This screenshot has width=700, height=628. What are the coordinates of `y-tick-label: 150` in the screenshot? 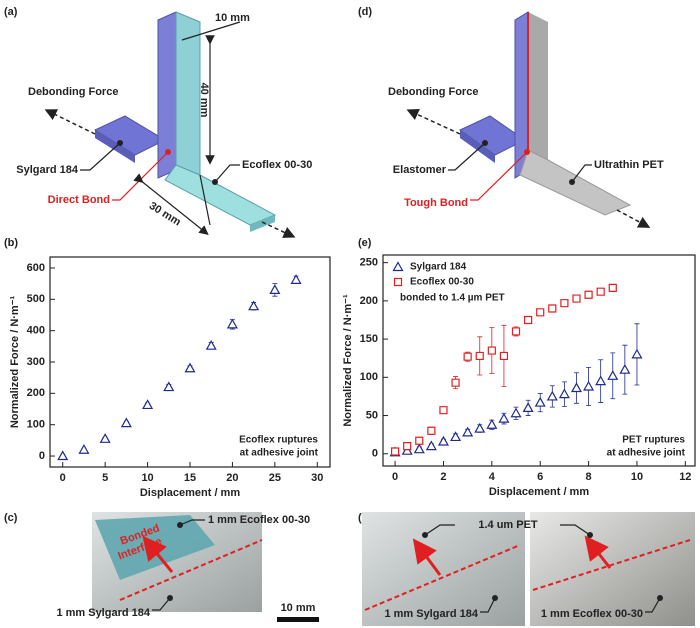 It's located at (369, 339).